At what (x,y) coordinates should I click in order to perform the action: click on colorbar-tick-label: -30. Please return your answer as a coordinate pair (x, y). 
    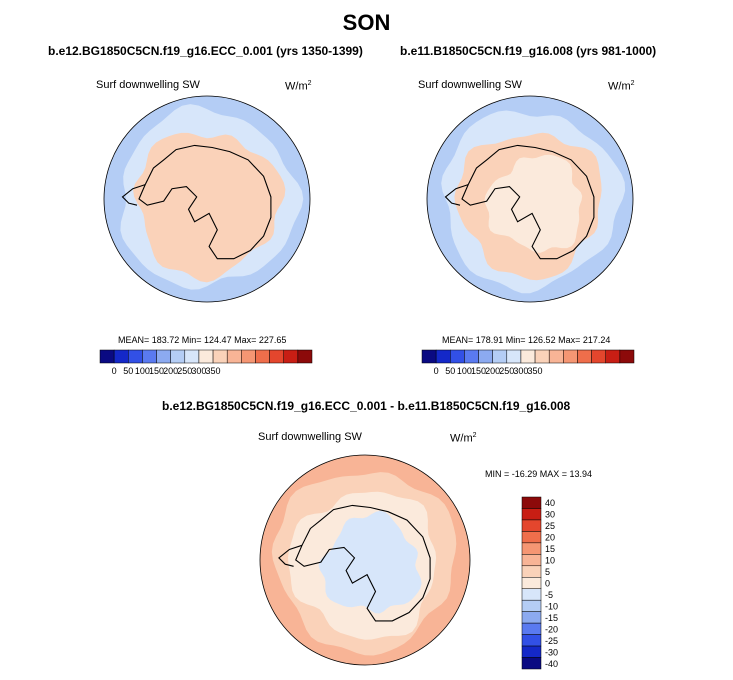
    Looking at the image, I should click on (551, 652).